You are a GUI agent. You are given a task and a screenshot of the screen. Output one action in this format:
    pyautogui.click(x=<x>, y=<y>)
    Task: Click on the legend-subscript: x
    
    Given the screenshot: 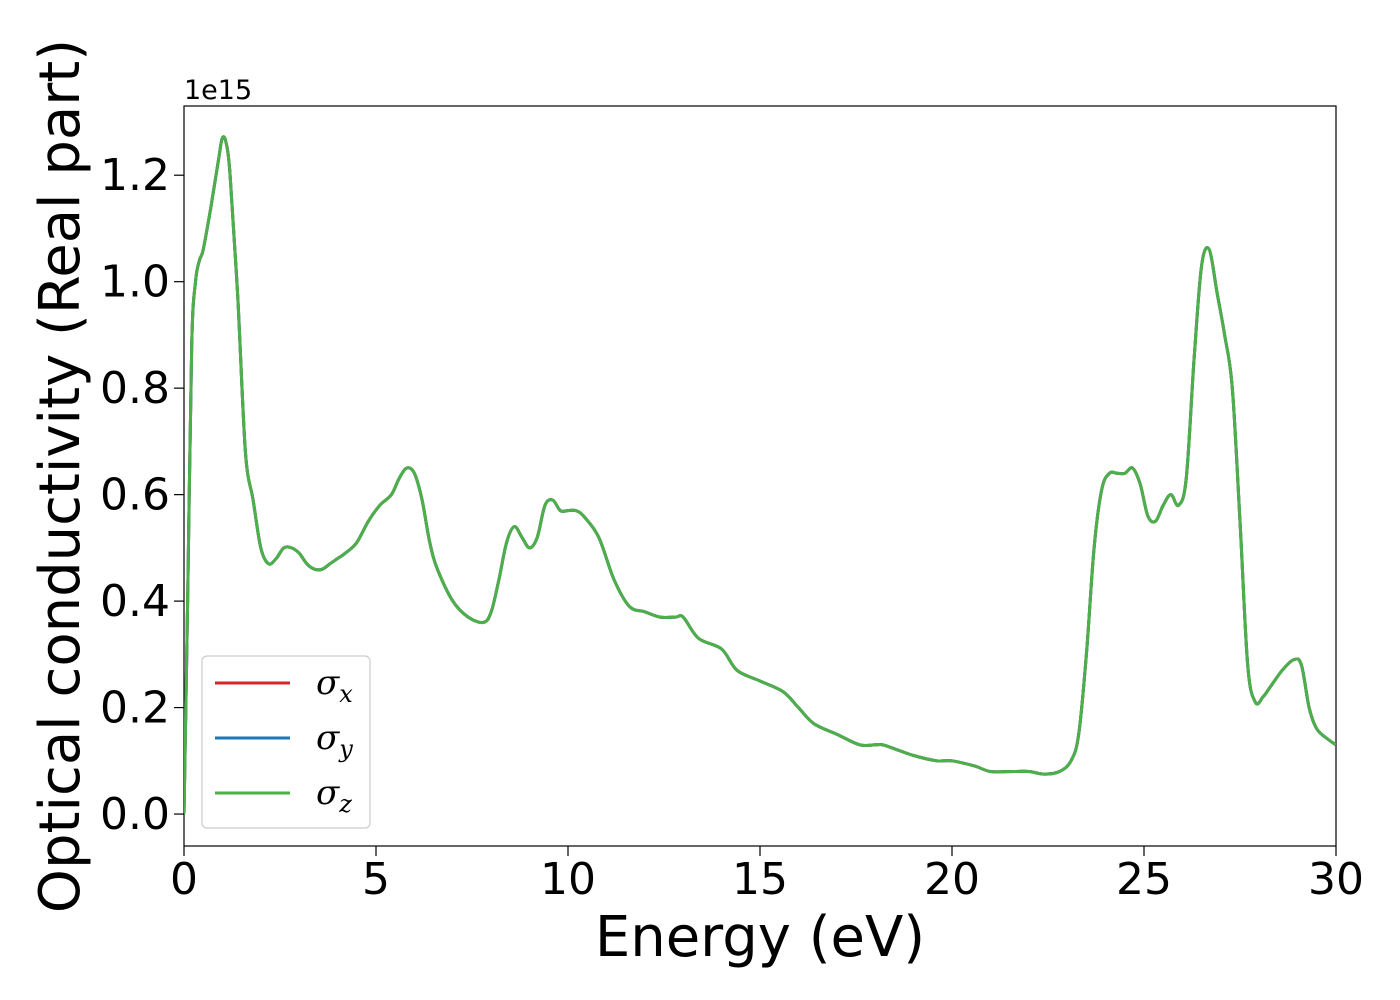 What is the action you would take?
    pyautogui.click(x=346, y=694)
    